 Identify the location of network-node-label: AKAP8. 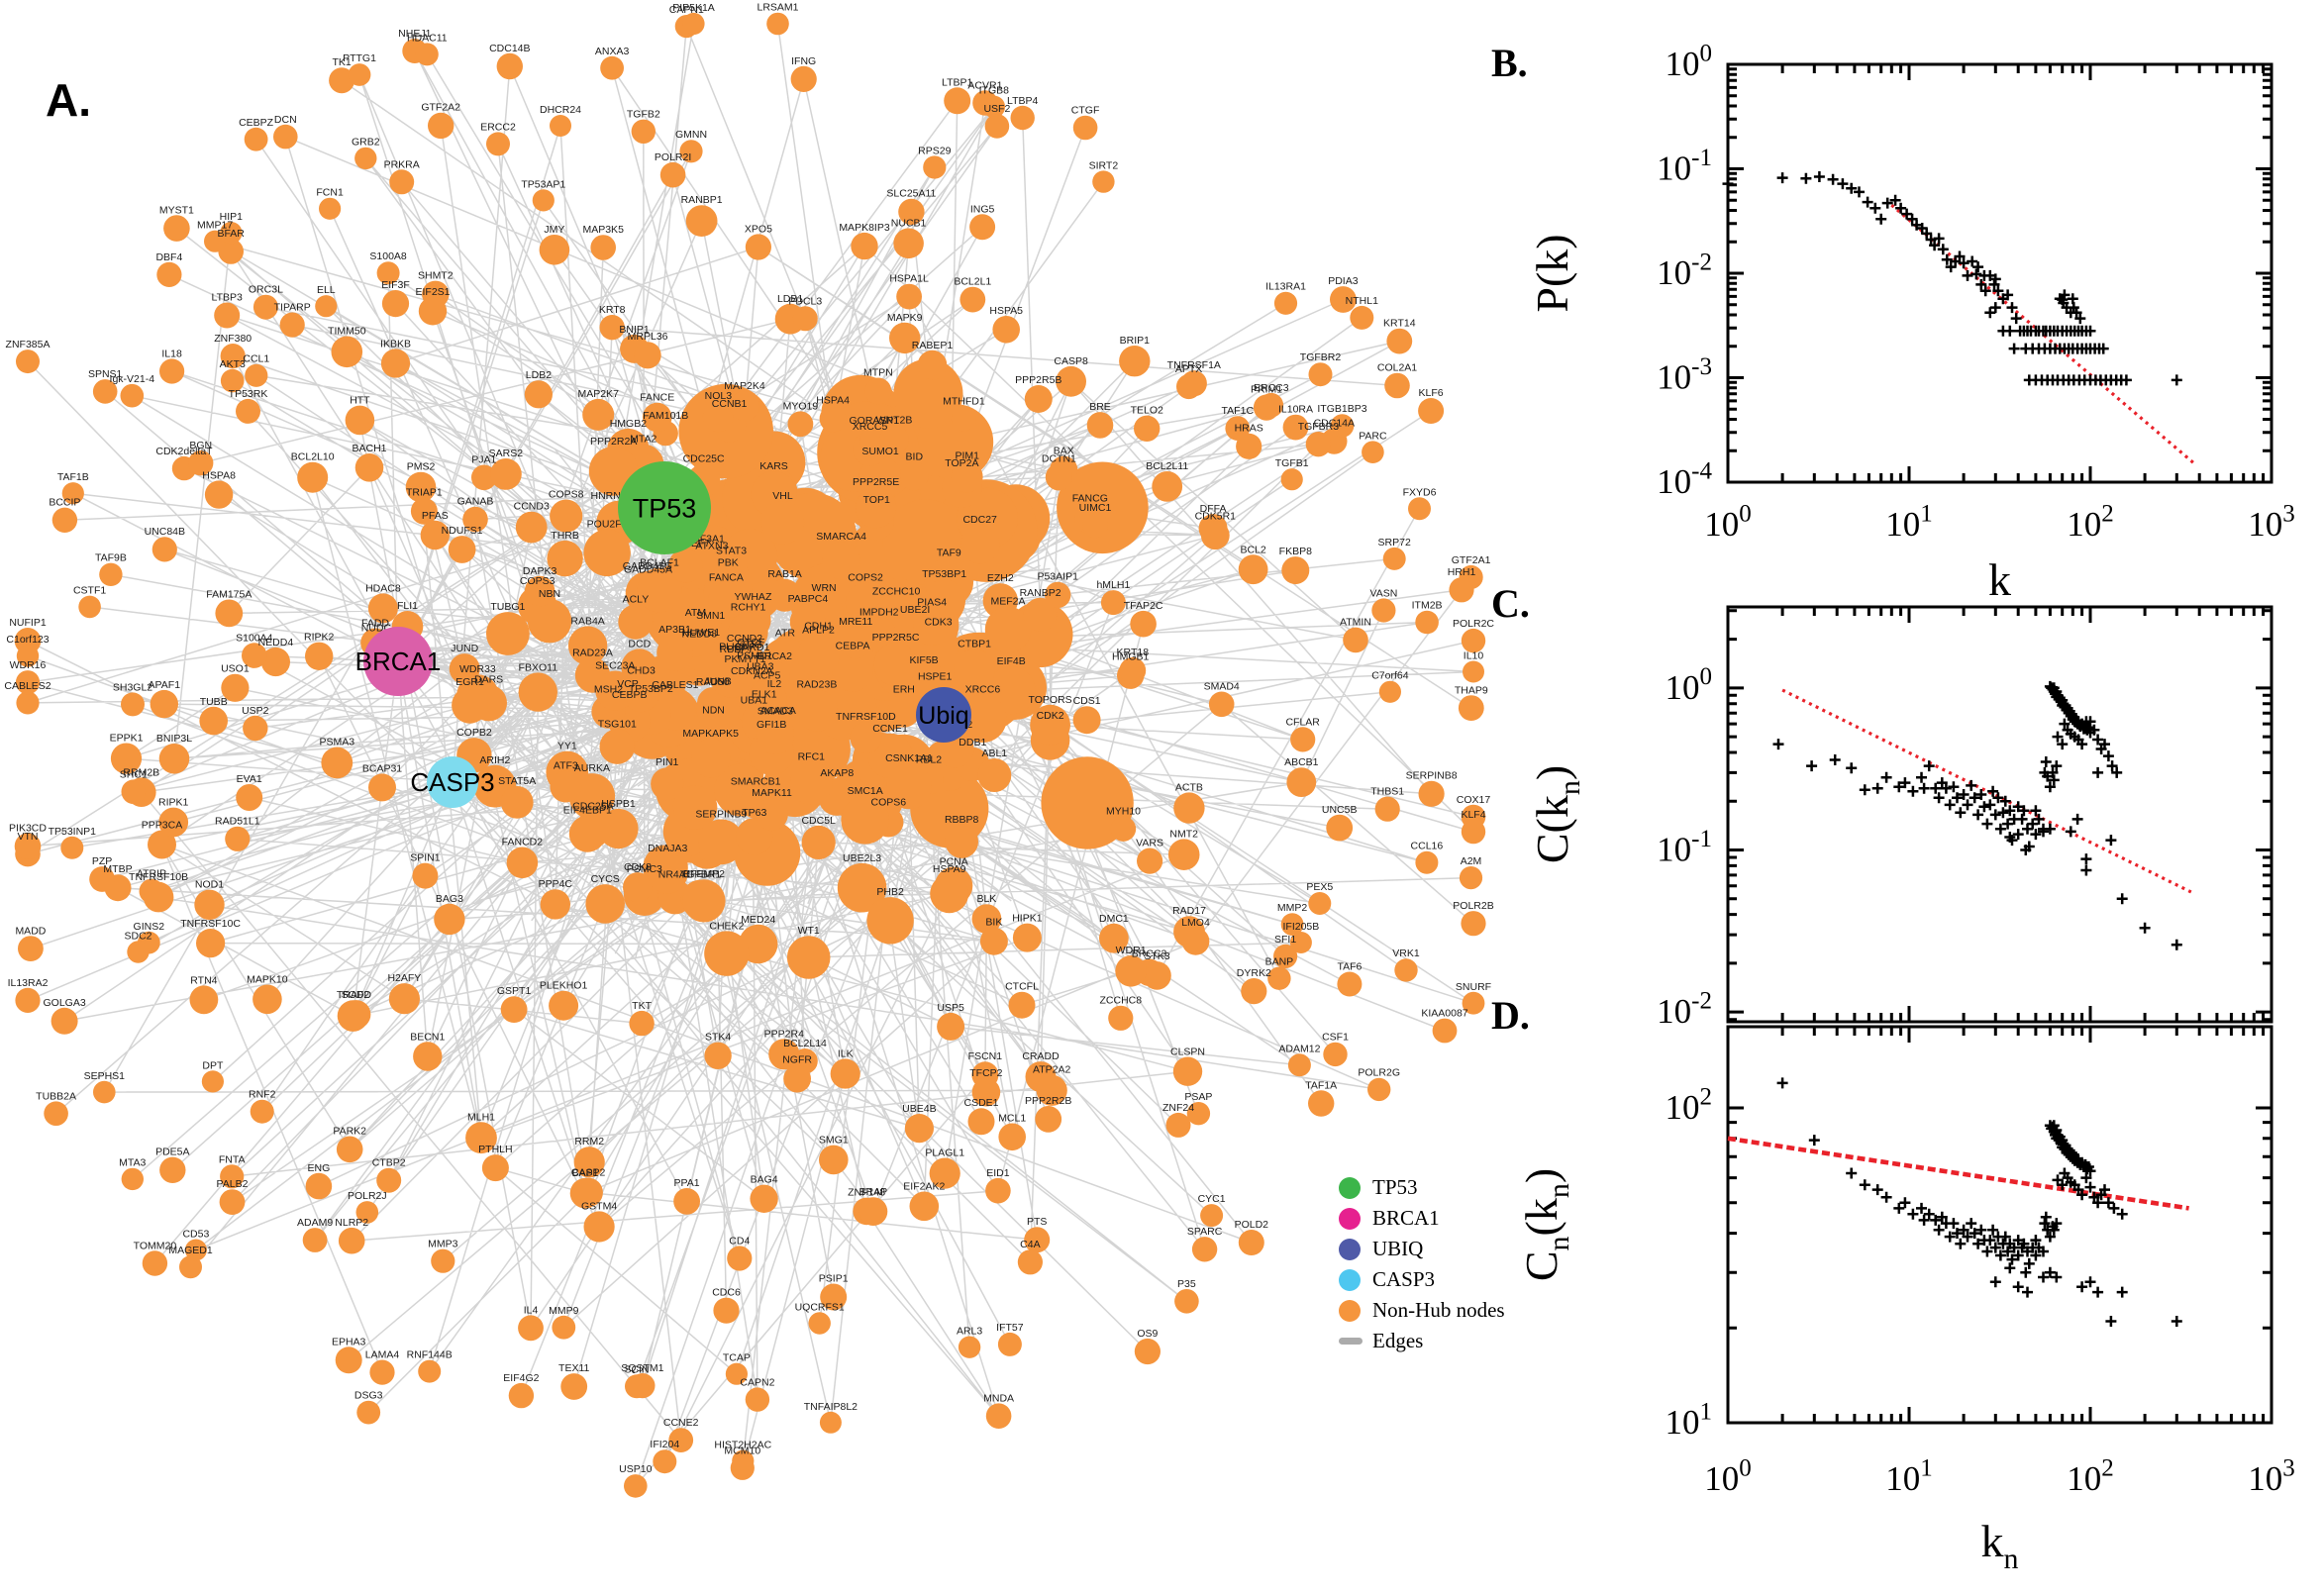
(837, 773).